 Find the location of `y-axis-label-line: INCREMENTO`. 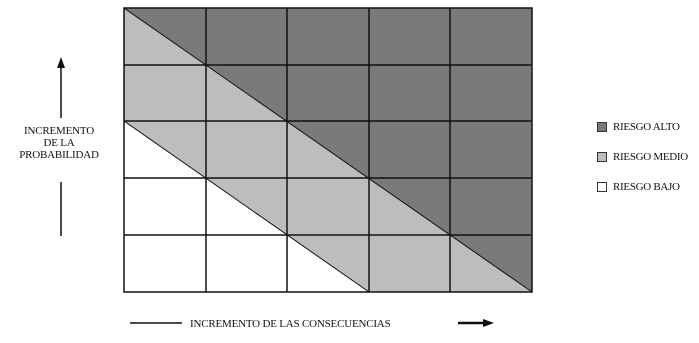

y-axis-label-line: INCREMENTO is located at coordinates (59, 131).